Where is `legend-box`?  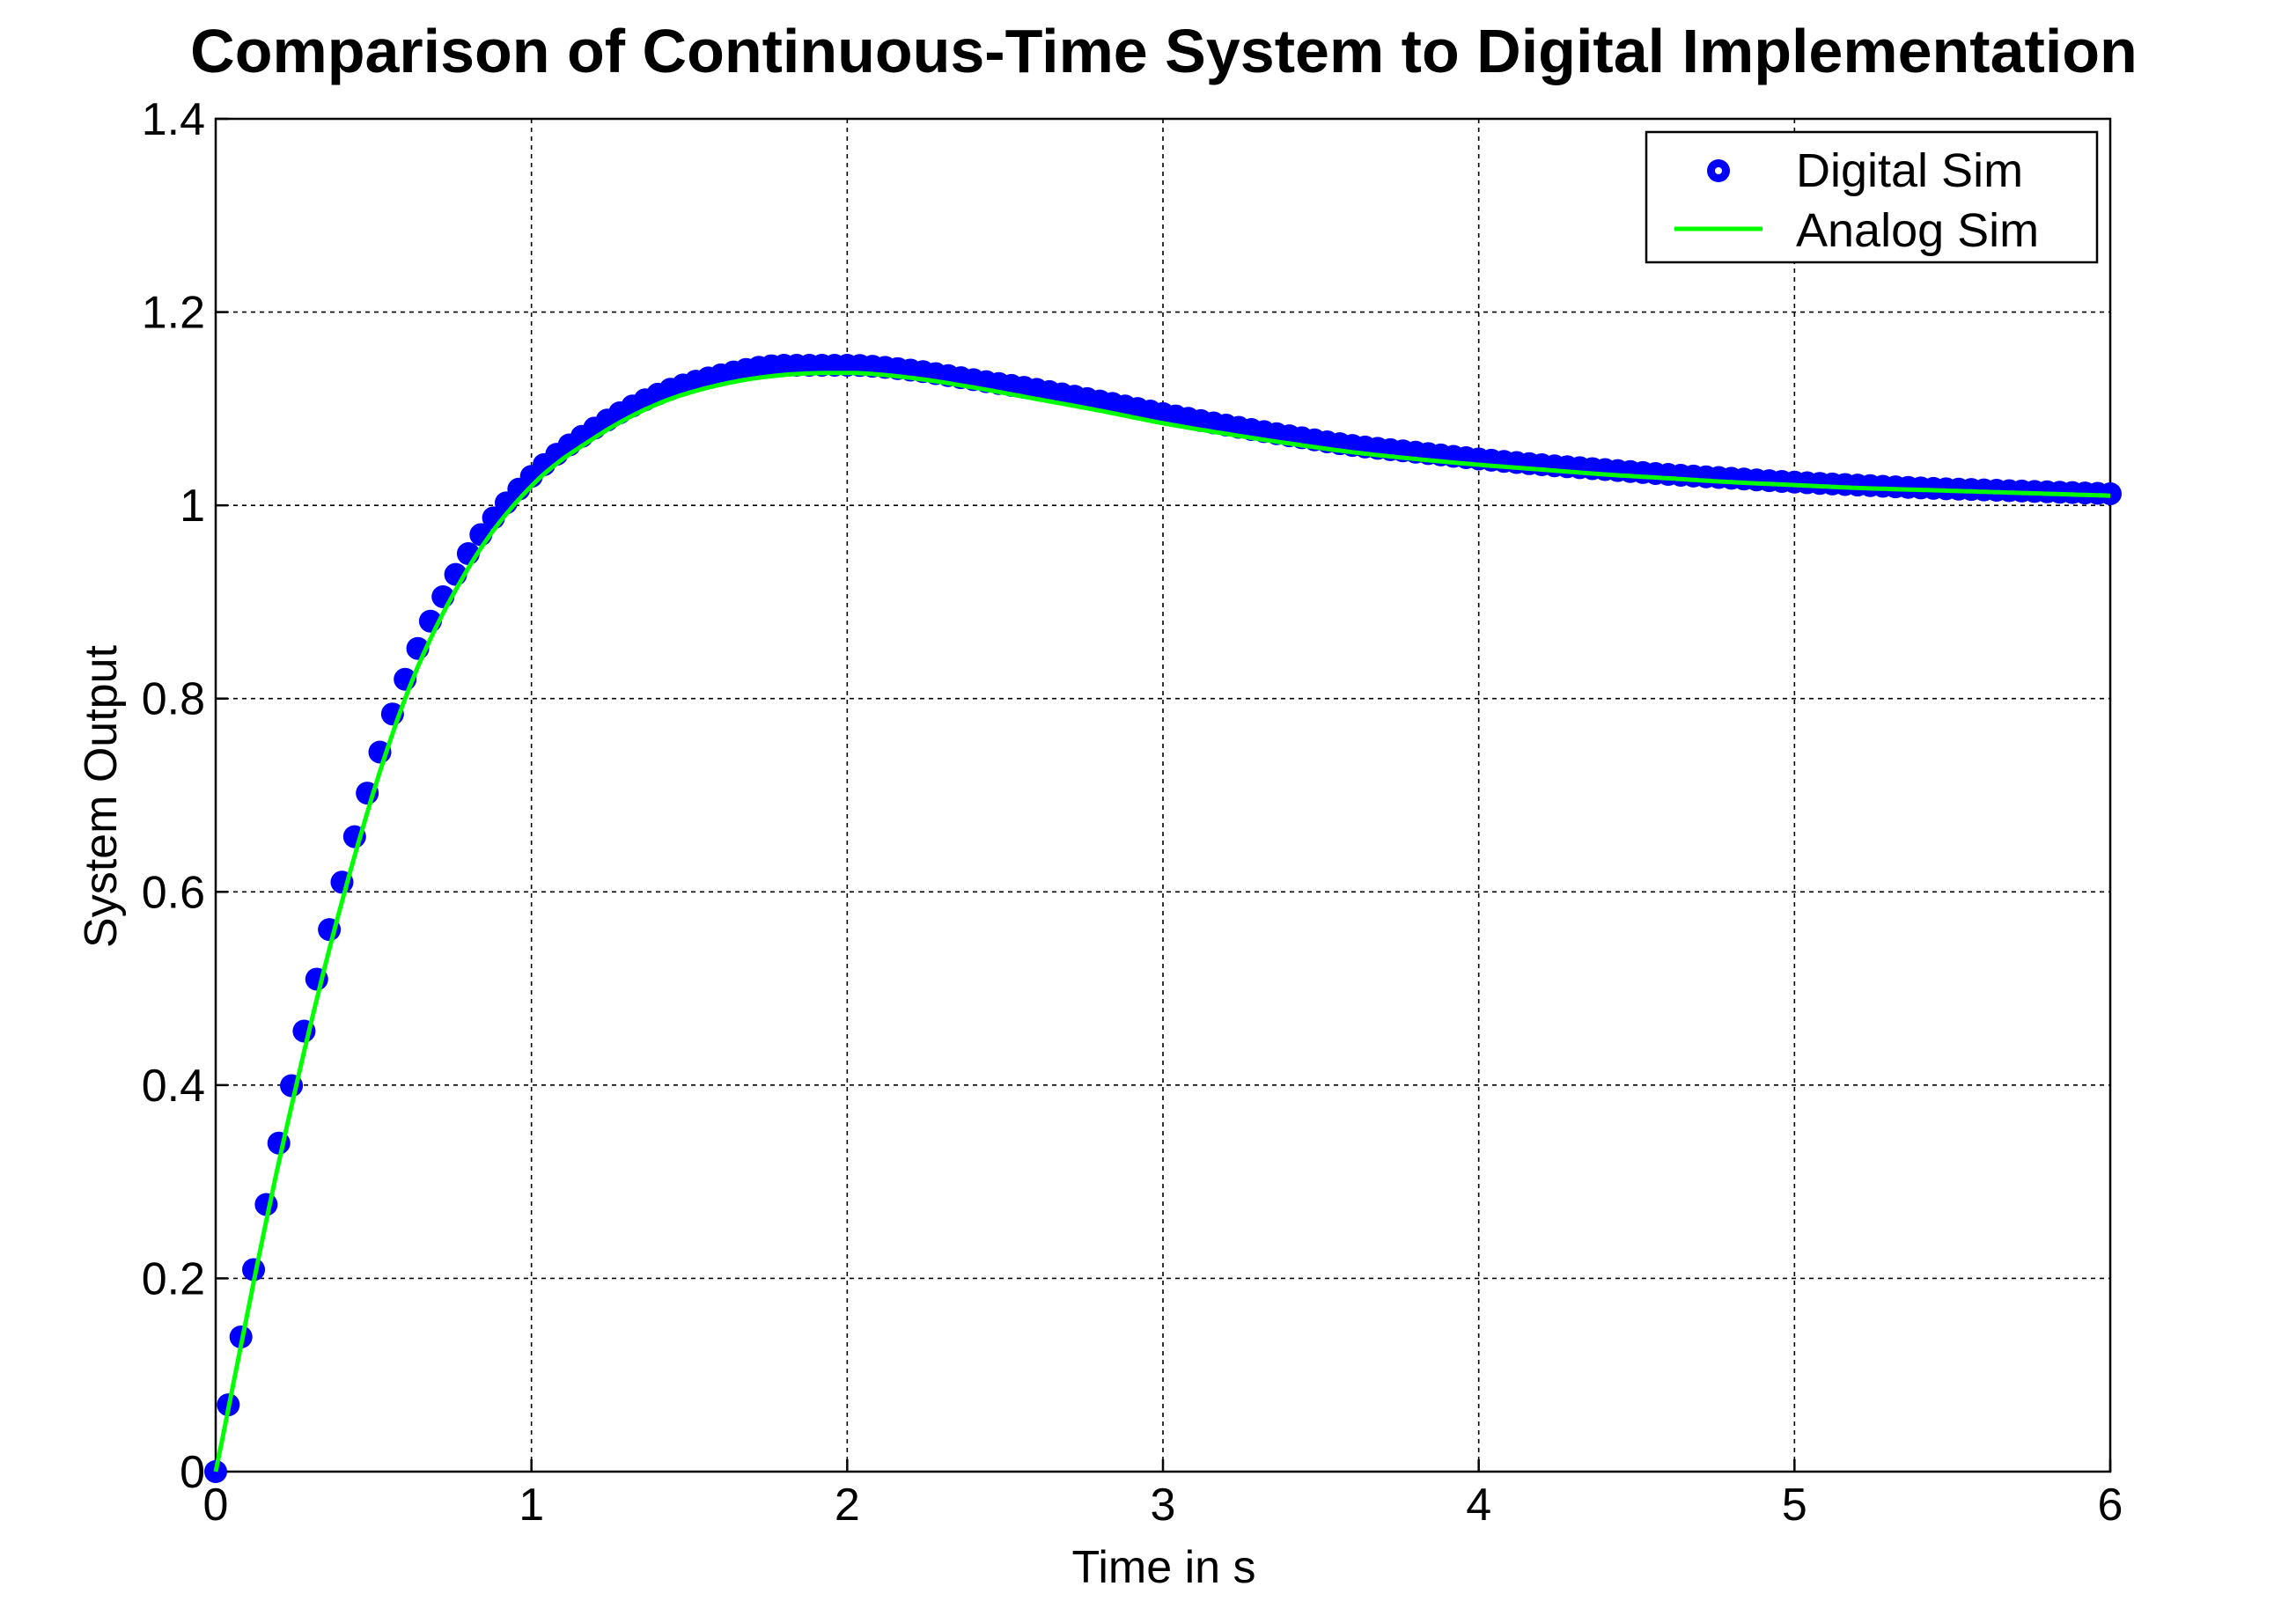
legend-box is located at coordinates (1872, 197).